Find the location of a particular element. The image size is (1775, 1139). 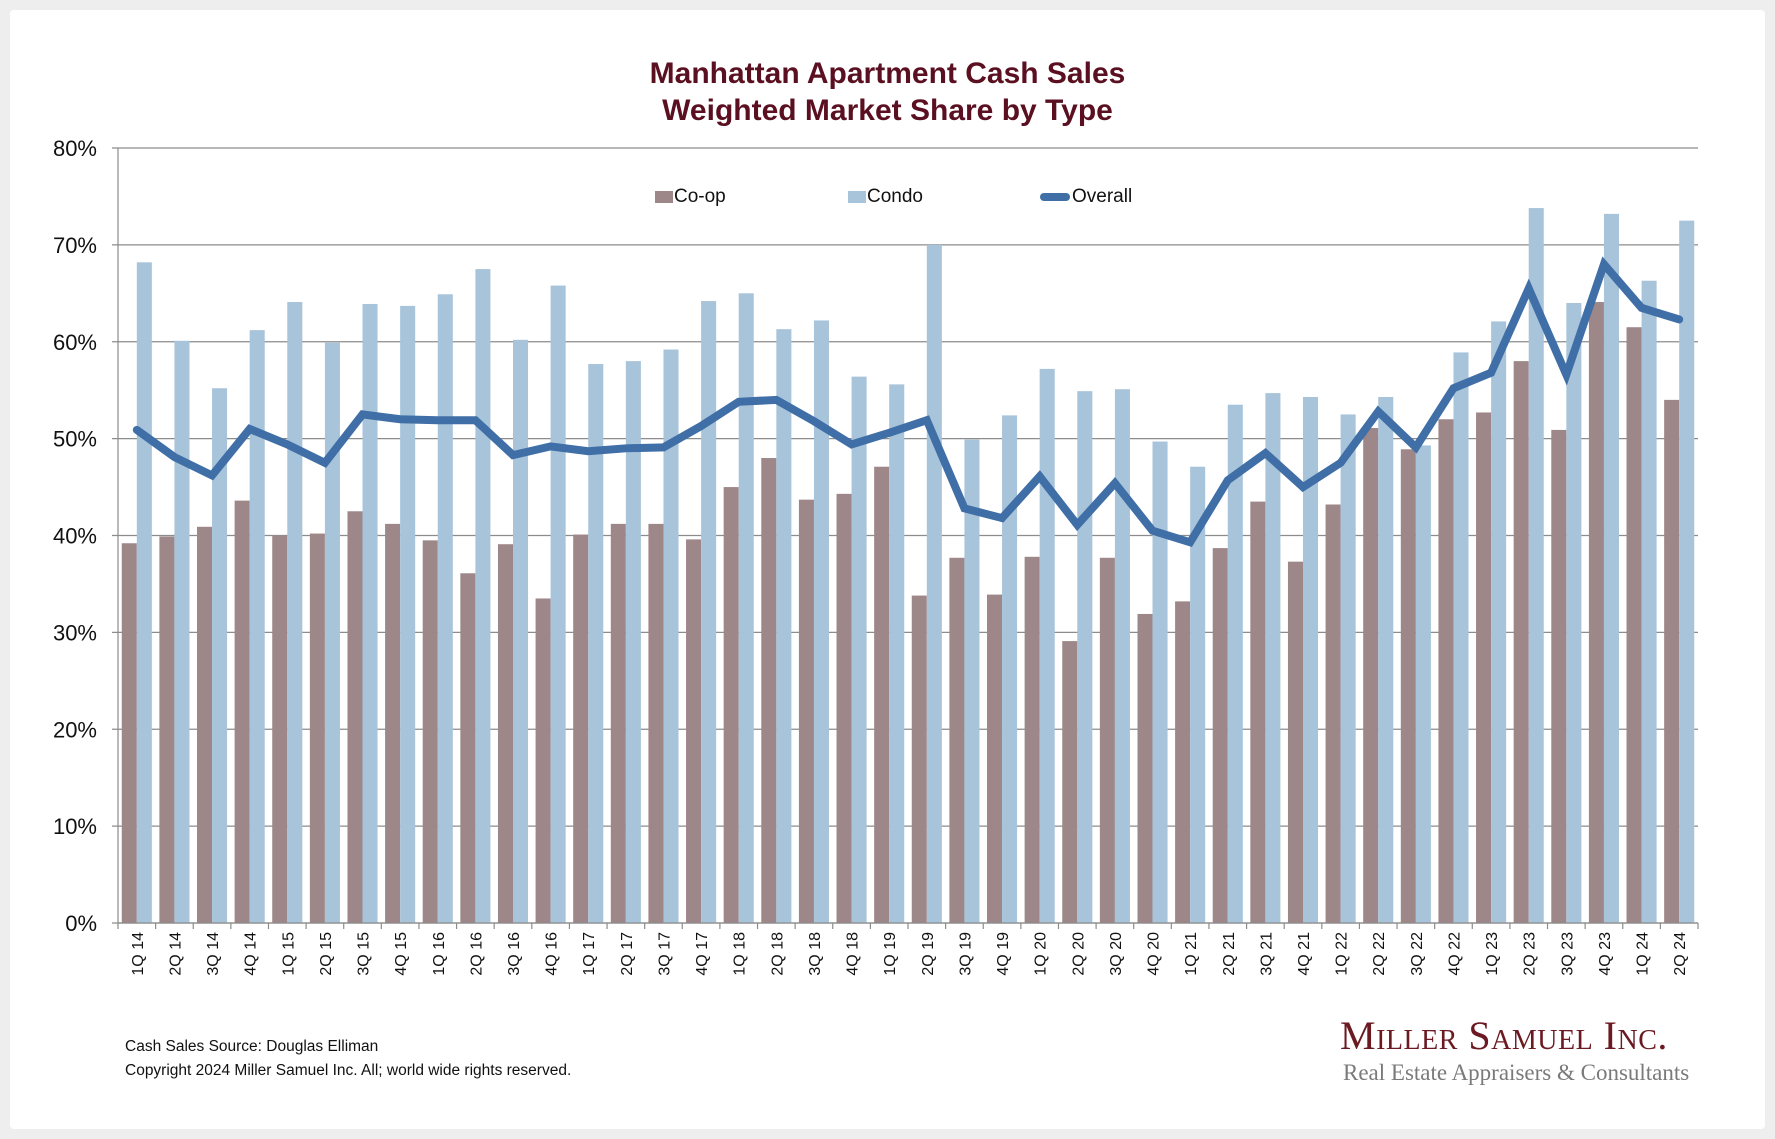

x-tick-label: 2Q 15 is located at coordinates (326, 954).